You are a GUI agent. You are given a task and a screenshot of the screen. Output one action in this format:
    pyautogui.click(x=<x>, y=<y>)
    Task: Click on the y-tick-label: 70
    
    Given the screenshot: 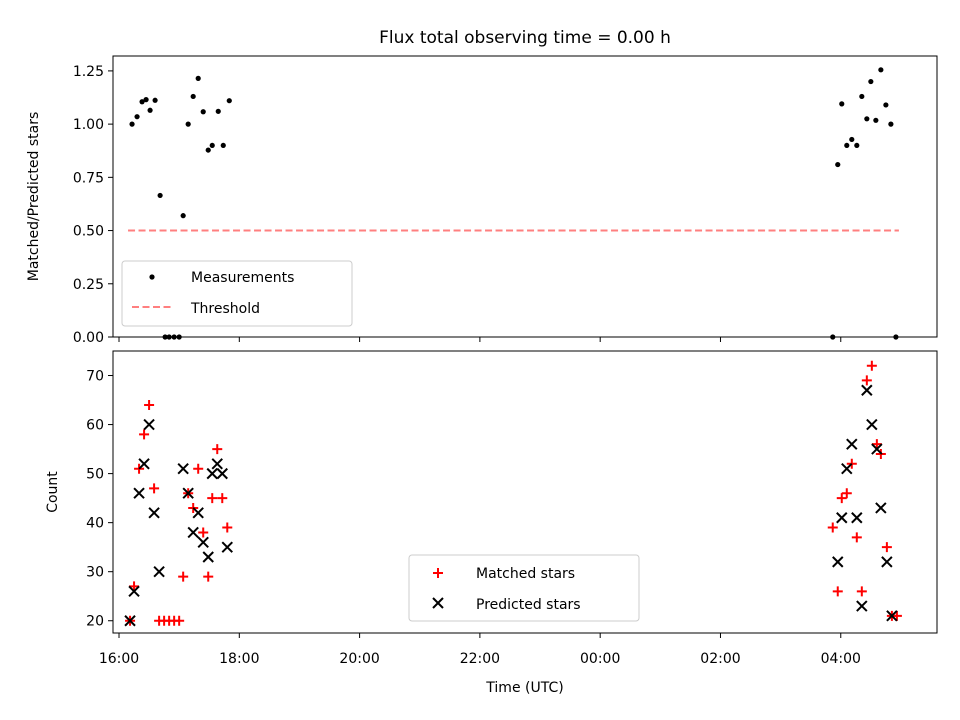 What is the action you would take?
    pyautogui.click(x=95, y=377)
    